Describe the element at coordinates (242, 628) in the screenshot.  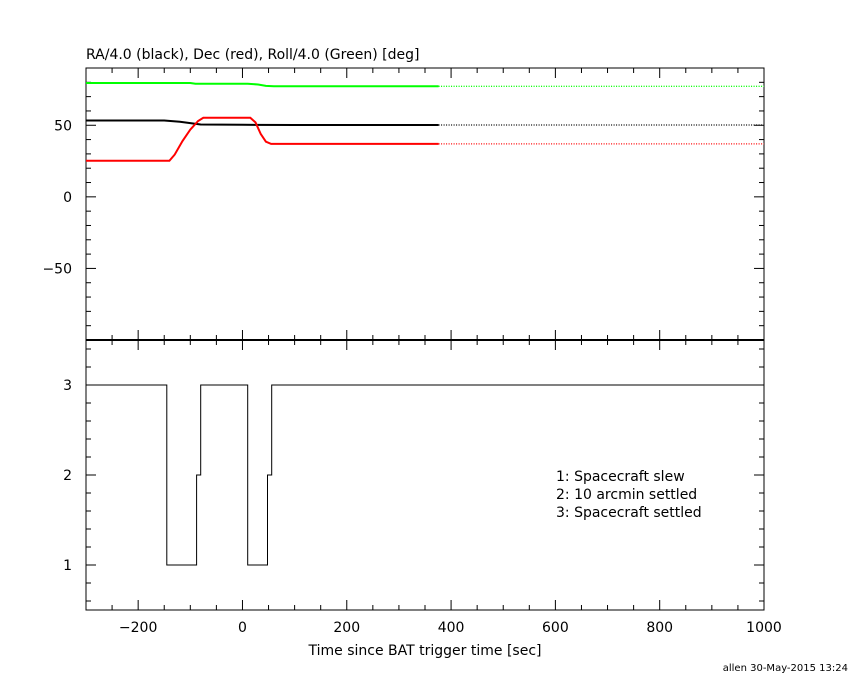
I see `bottom-x-tick-label: 0` at that location.